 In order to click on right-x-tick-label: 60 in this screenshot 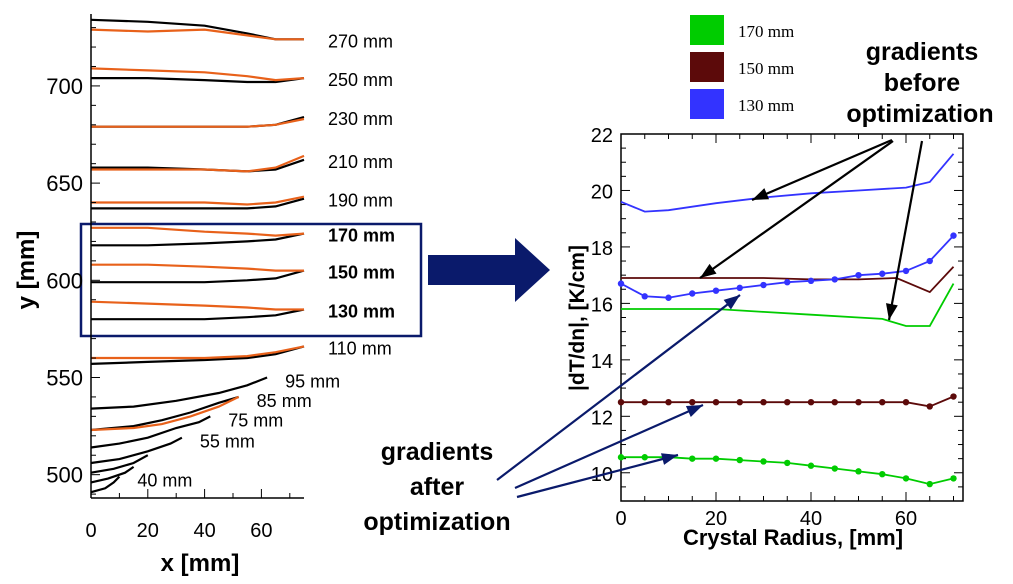, I will do `click(906, 519)`.